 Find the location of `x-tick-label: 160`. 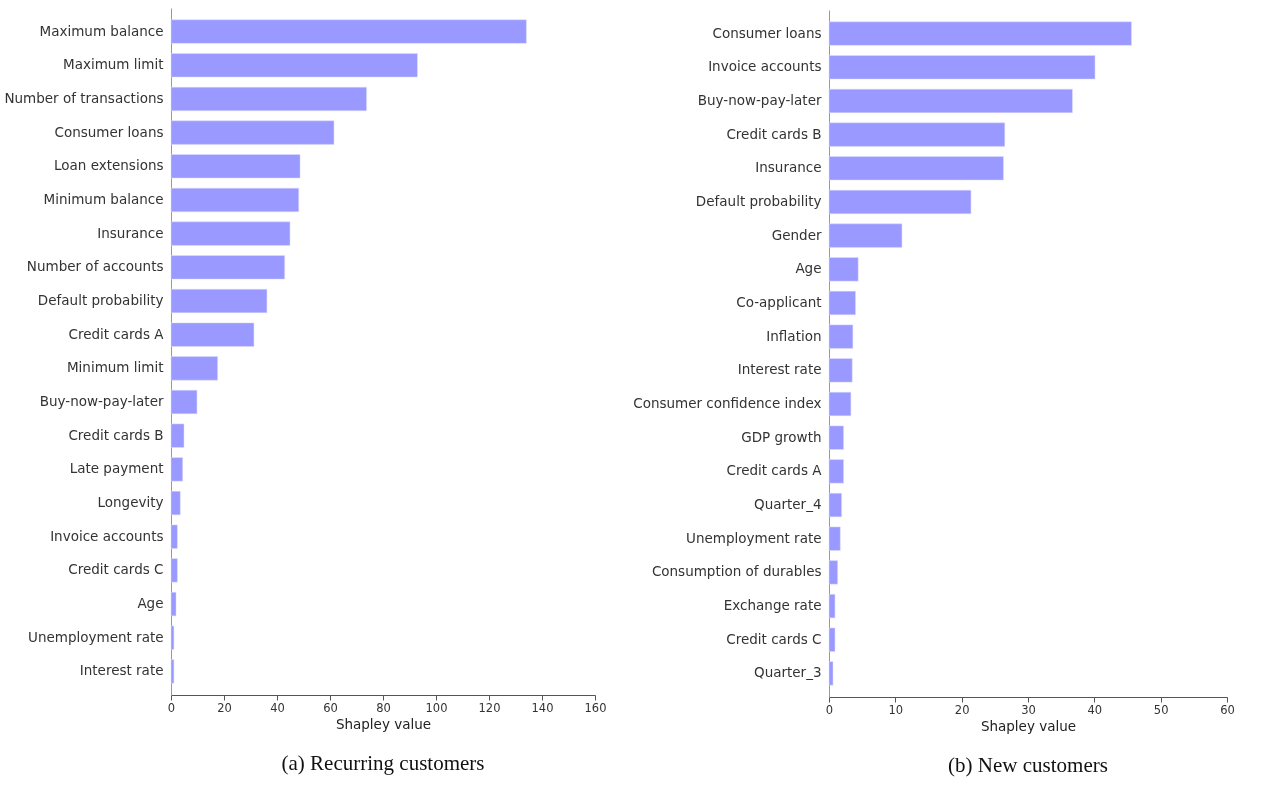

x-tick-label: 160 is located at coordinates (595, 707).